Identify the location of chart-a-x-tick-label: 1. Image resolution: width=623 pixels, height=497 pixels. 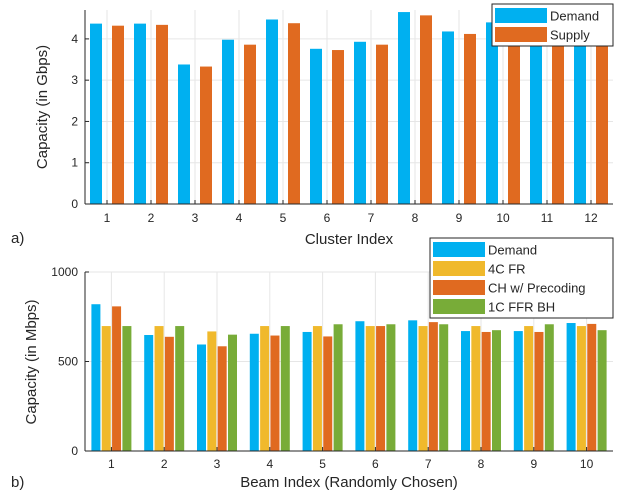
(107, 218).